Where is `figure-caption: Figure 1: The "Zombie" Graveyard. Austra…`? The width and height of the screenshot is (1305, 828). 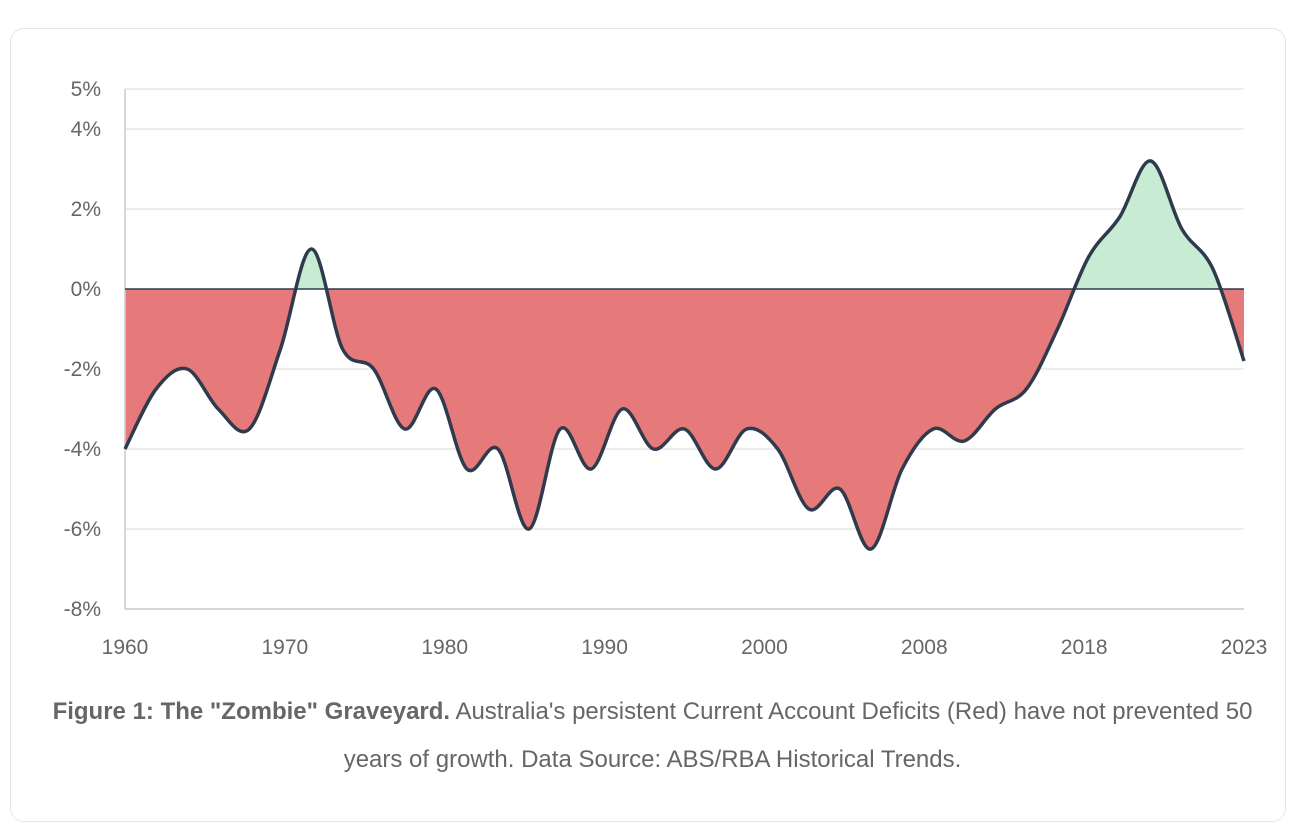
figure-caption: Figure 1: The "Zombie" Graveyard. Austra… is located at coordinates (652, 736).